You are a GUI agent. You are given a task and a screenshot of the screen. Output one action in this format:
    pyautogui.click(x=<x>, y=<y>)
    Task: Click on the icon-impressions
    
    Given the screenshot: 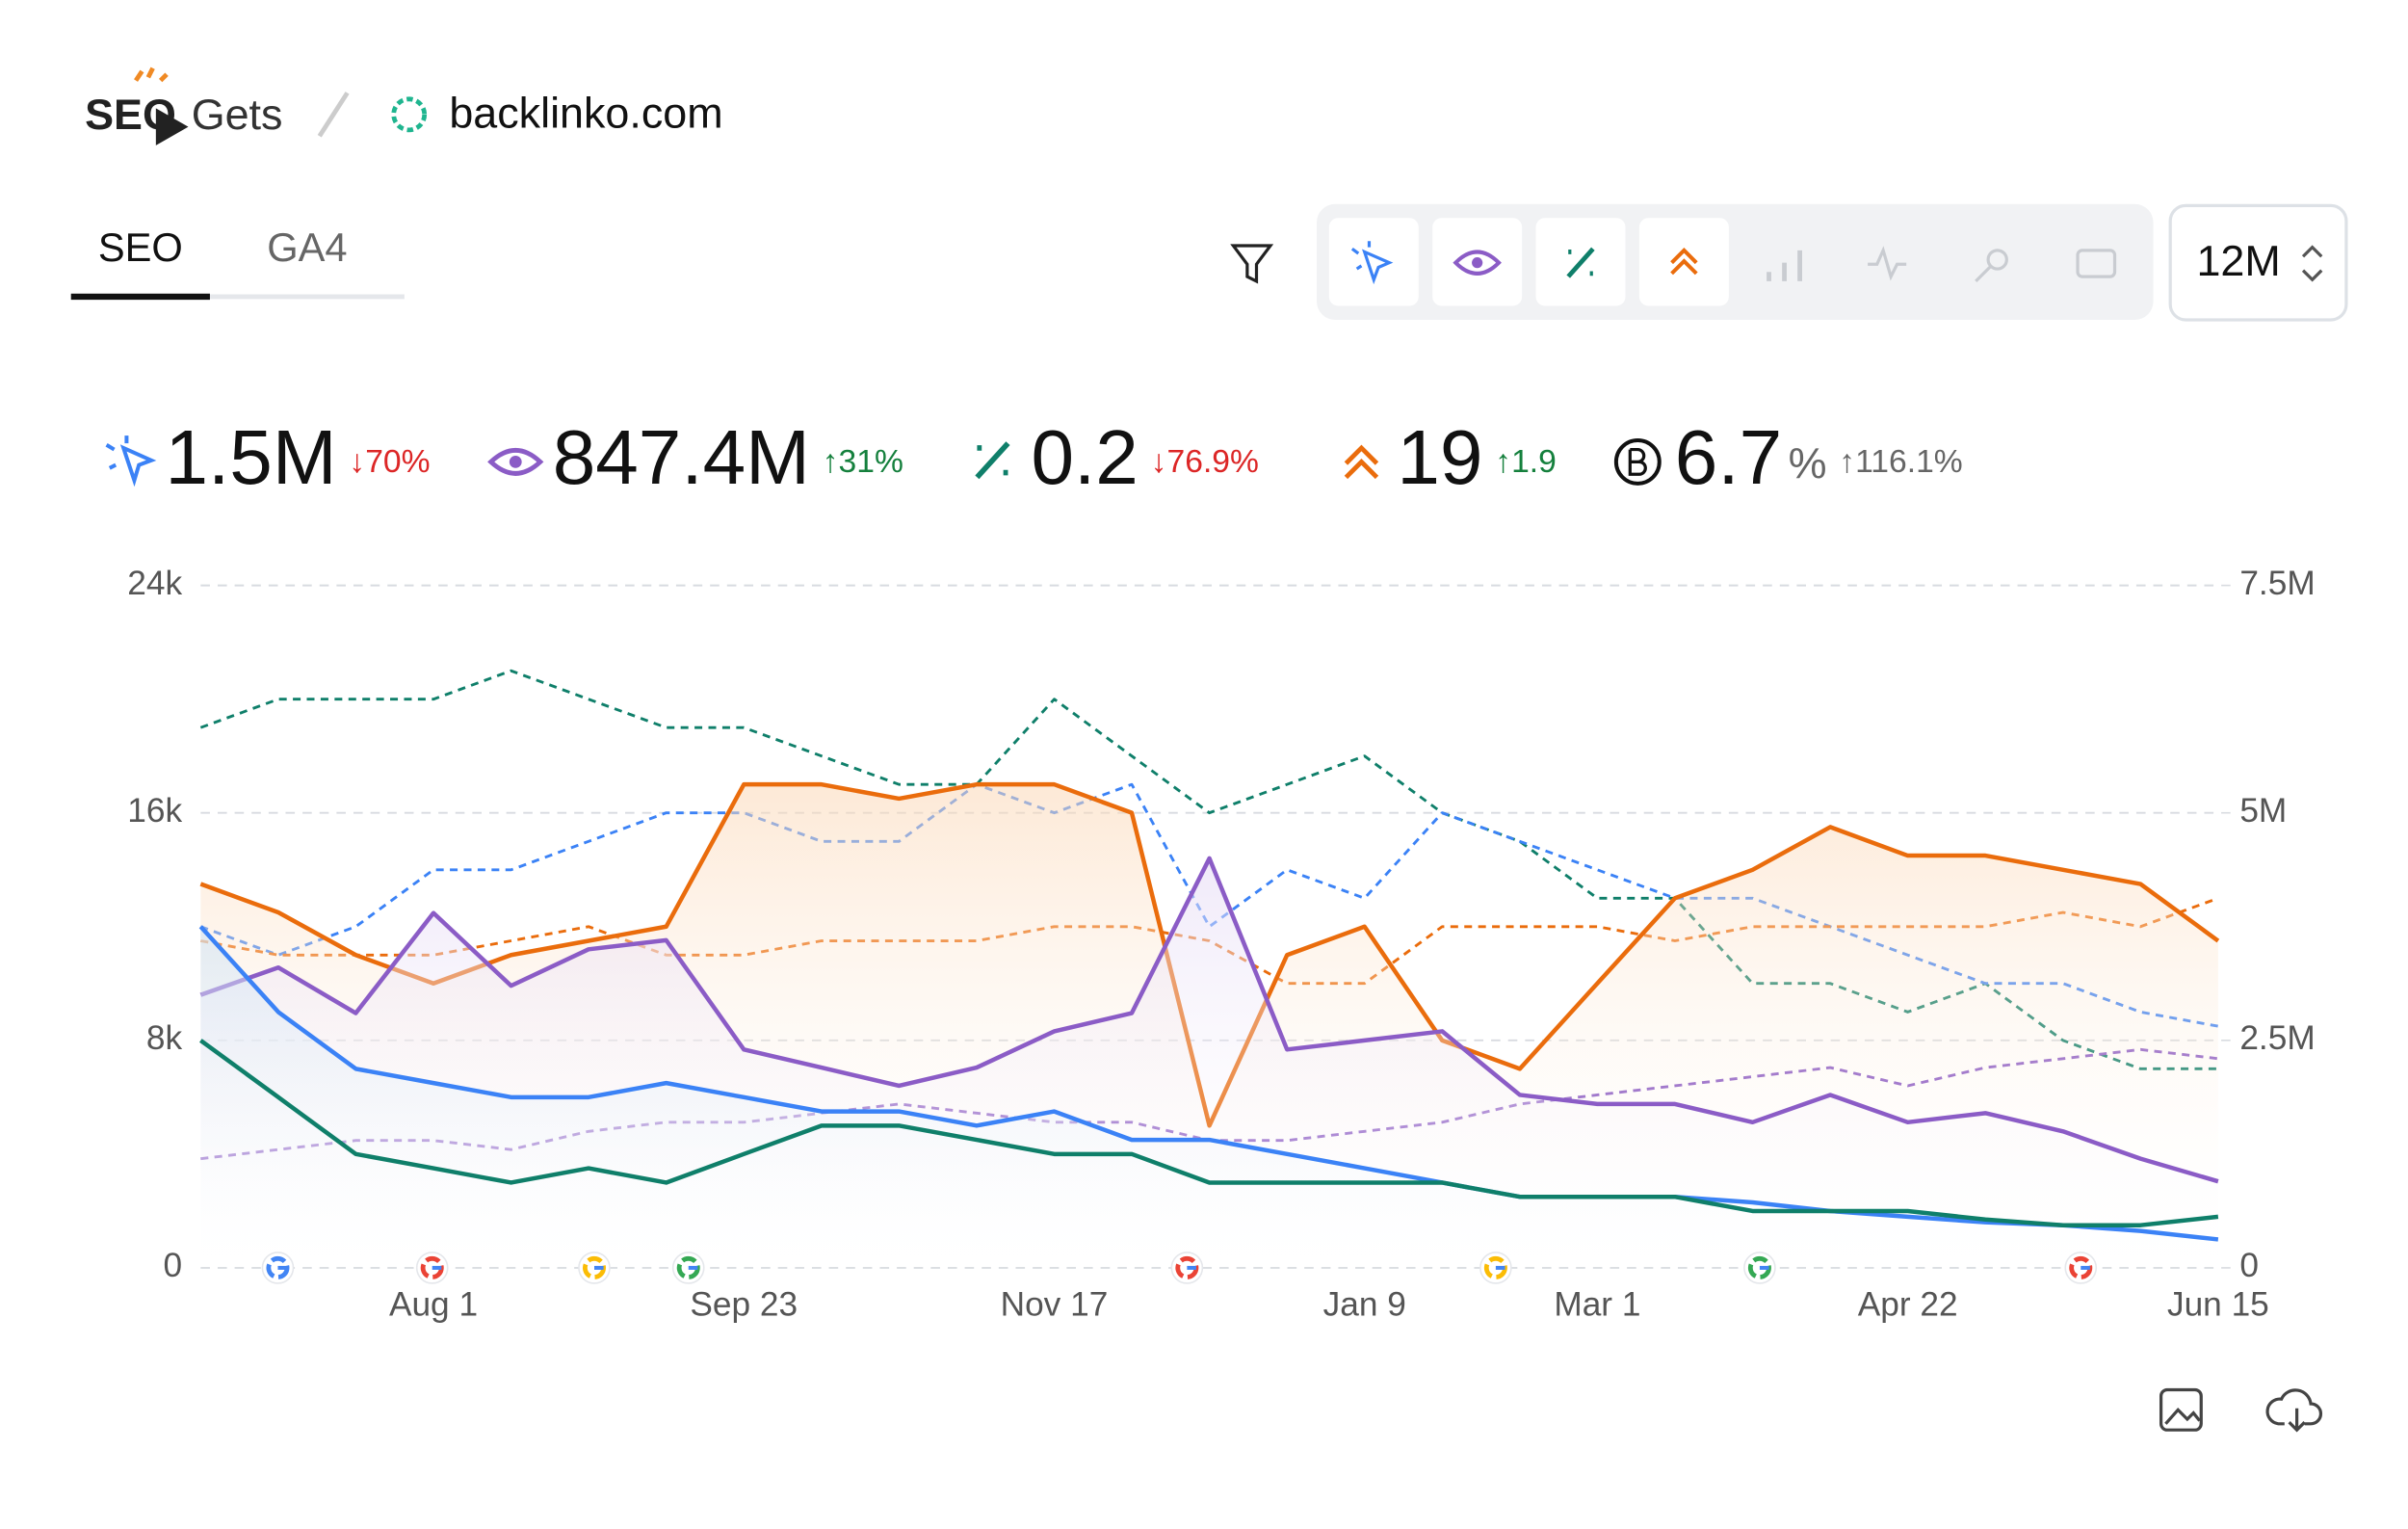 What is the action you would take?
    pyautogui.click(x=1477, y=263)
    